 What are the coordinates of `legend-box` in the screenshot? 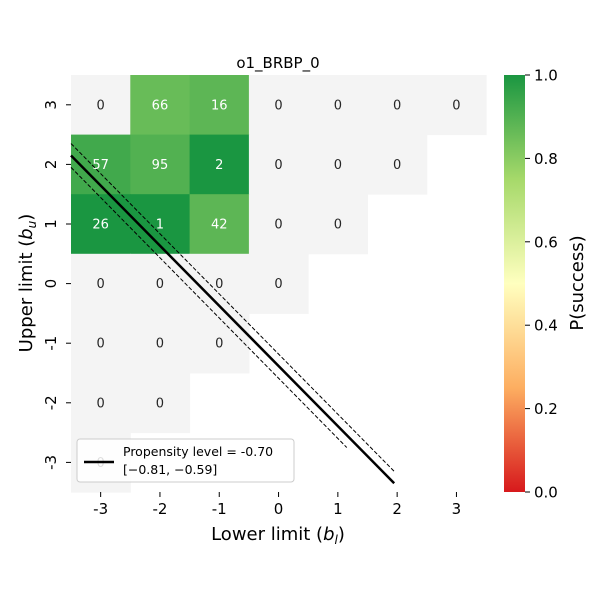 It's located at (185, 460).